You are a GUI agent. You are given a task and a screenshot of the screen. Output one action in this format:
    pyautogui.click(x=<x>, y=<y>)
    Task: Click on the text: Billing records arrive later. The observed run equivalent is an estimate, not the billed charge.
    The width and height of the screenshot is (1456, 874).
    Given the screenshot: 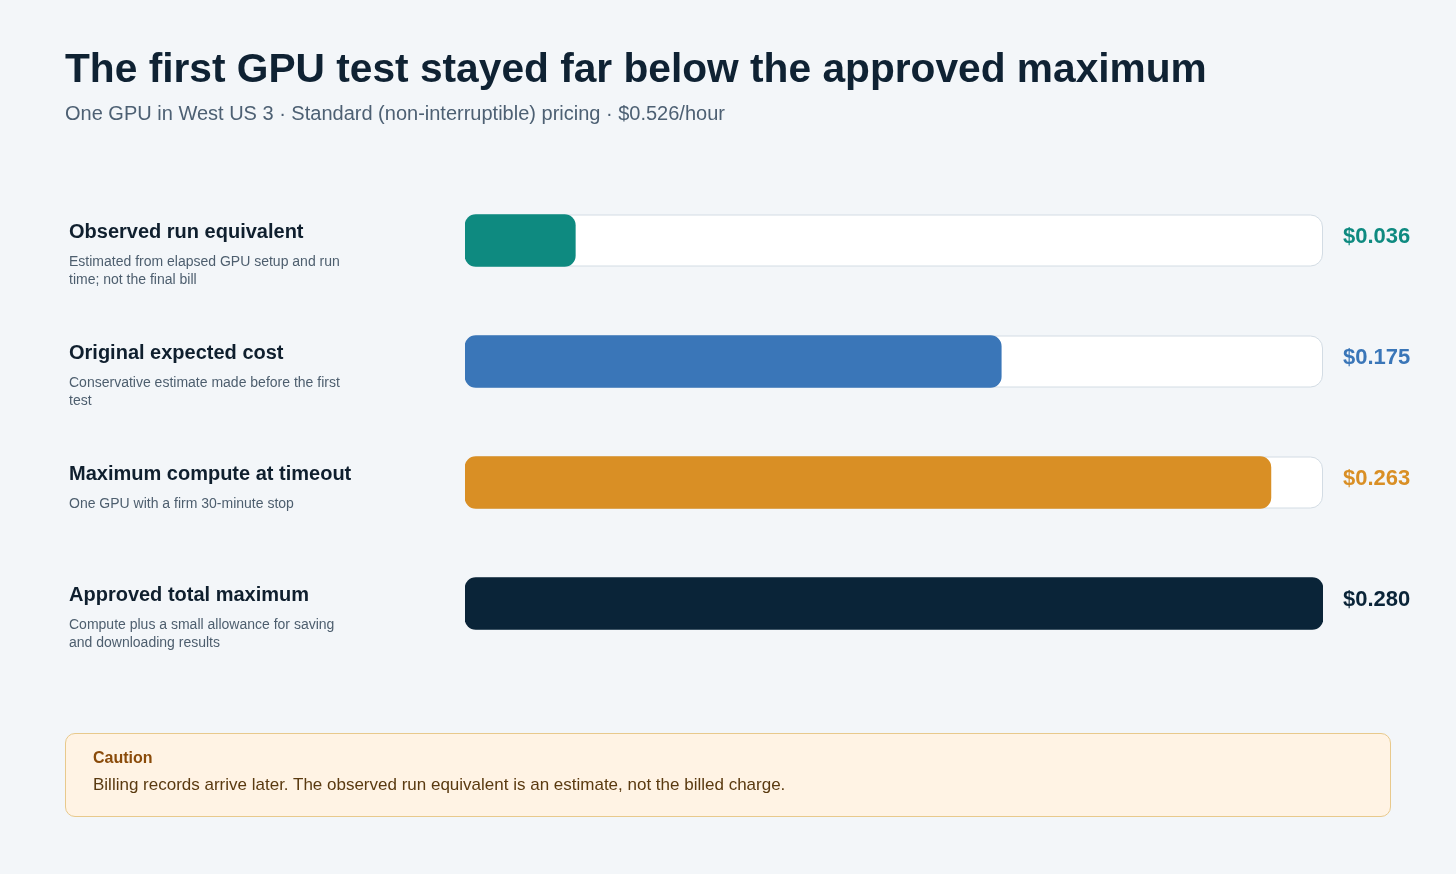 What is the action you would take?
    pyautogui.click(x=439, y=785)
    